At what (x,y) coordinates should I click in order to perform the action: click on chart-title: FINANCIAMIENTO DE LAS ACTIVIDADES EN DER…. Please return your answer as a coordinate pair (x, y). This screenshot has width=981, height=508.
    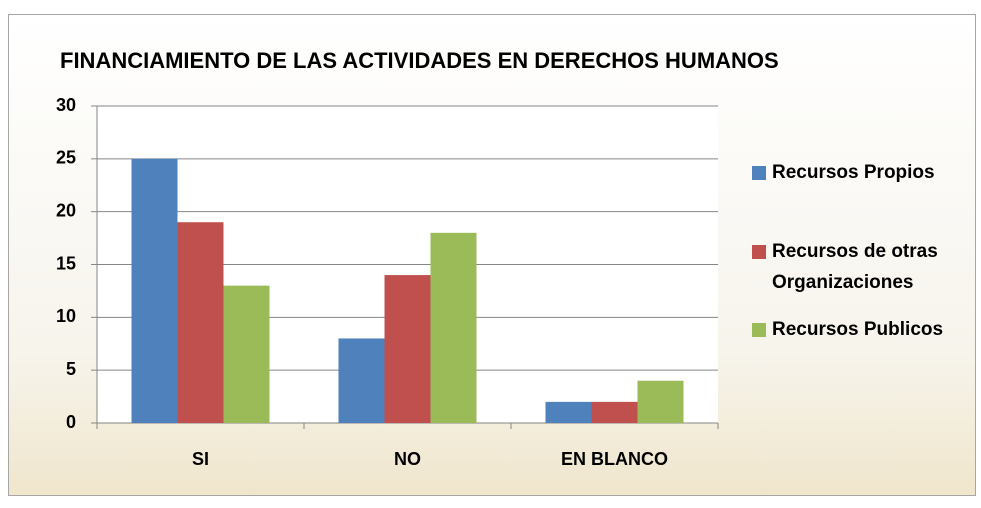
    Looking at the image, I should click on (419, 60).